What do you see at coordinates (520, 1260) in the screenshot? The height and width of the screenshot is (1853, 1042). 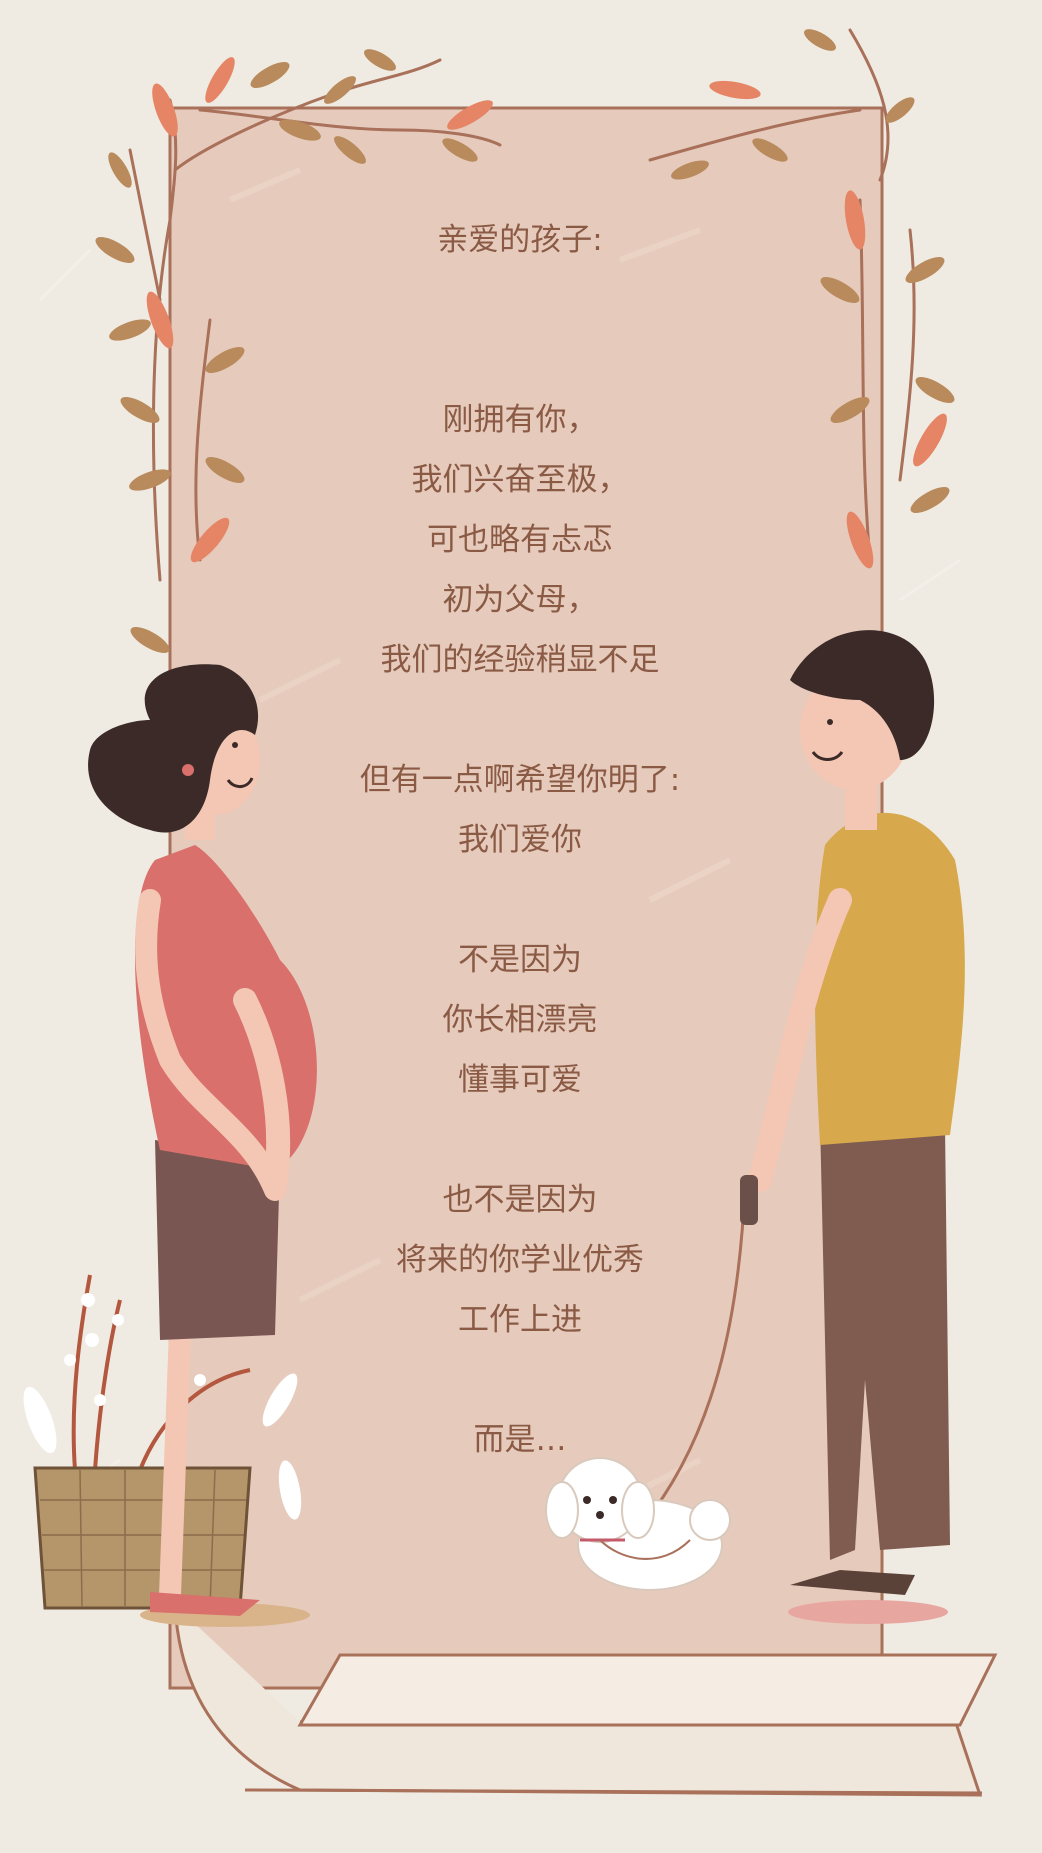 I see `poem-line: 将来的你学业优秀` at bounding box center [520, 1260].